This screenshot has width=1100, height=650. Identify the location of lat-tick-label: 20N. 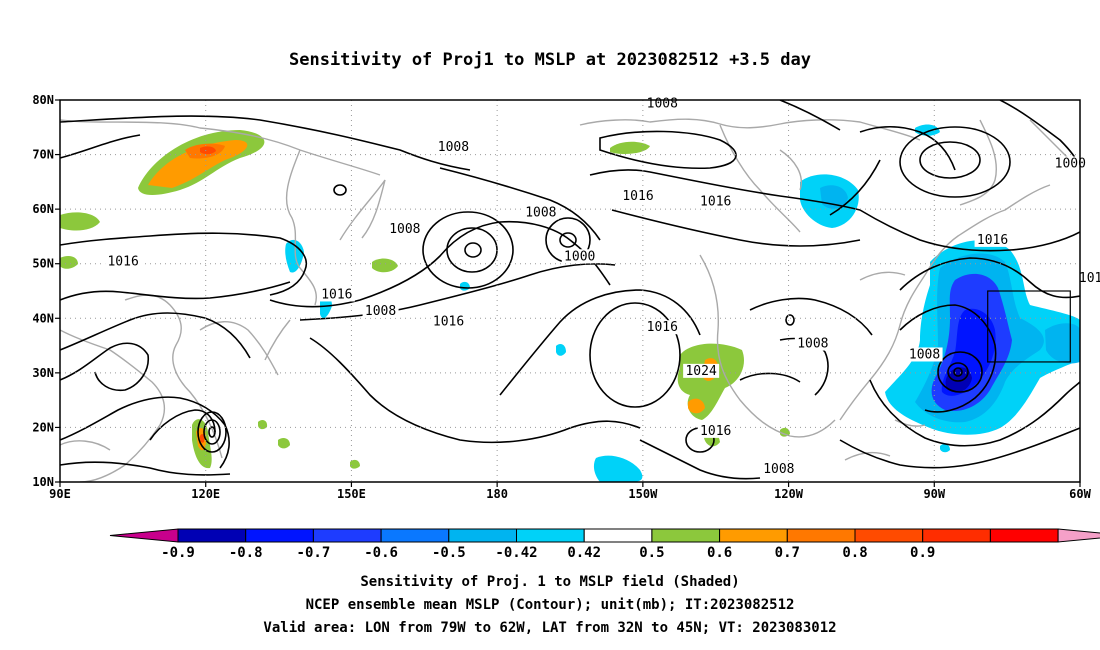
(43, 427).